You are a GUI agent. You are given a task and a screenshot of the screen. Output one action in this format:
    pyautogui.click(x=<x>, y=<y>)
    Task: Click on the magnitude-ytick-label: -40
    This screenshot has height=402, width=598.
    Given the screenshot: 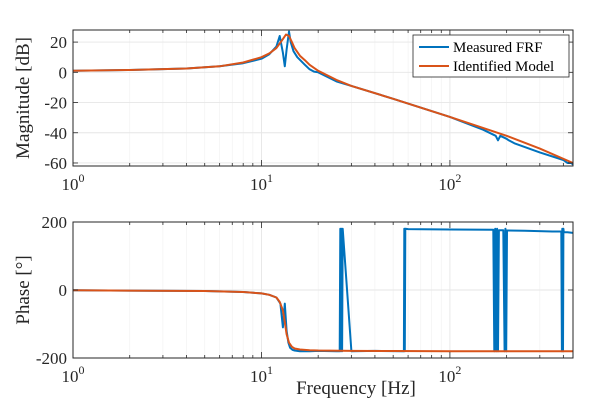 What is the action you would take?
    pyautogui.click(x=55, y=133)
    